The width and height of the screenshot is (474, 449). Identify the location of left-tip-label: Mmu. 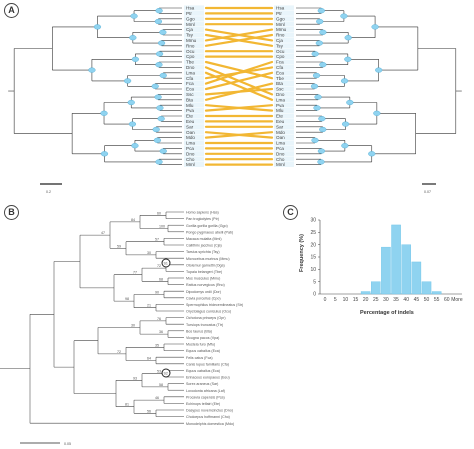
(191, 40).